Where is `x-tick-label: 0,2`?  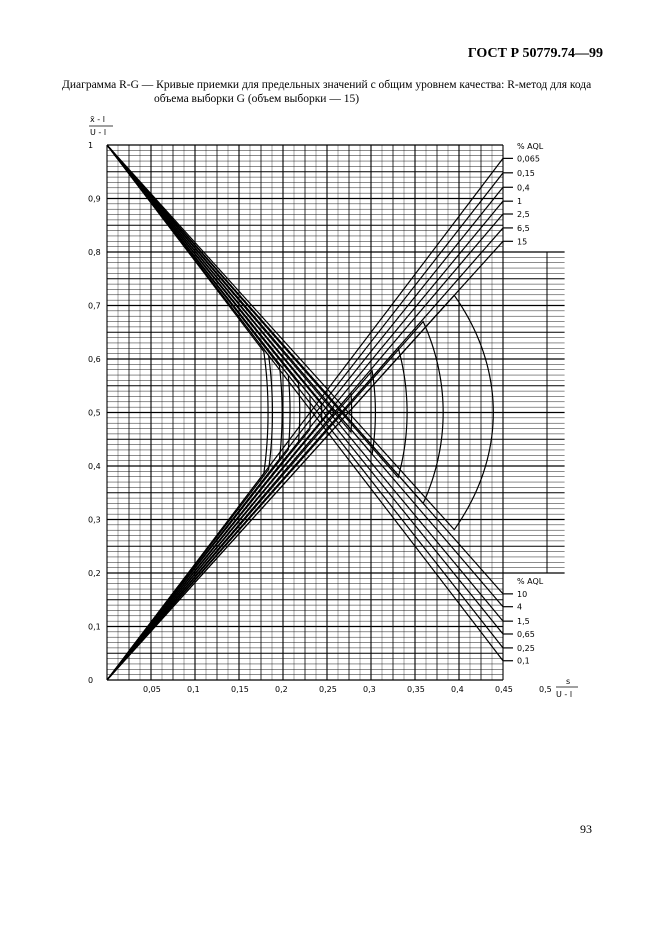 x-tick-label: 0,2 is located at coordinates (281, 689).